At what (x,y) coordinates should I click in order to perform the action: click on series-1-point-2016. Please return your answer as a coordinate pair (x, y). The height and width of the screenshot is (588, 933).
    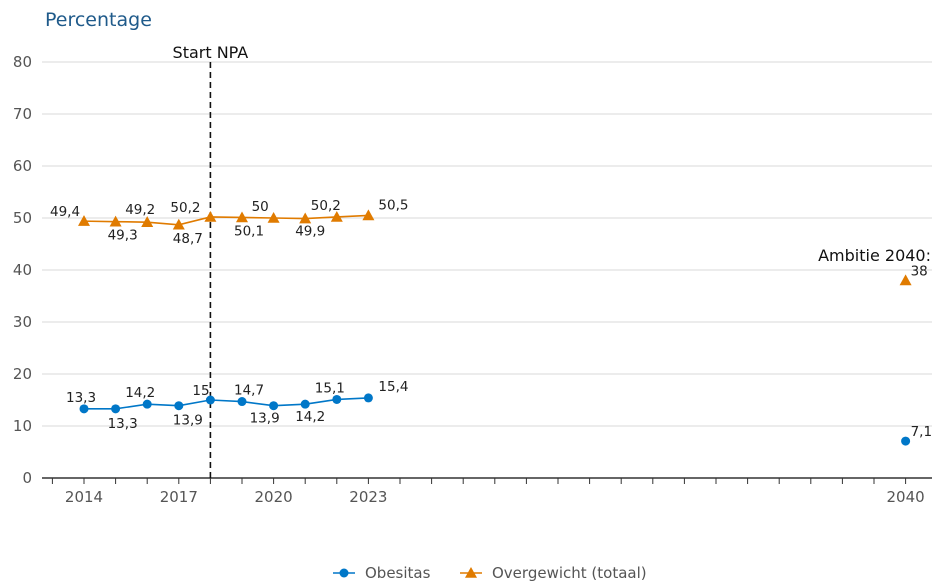
    Looking at the image, I should click on (147, 221).